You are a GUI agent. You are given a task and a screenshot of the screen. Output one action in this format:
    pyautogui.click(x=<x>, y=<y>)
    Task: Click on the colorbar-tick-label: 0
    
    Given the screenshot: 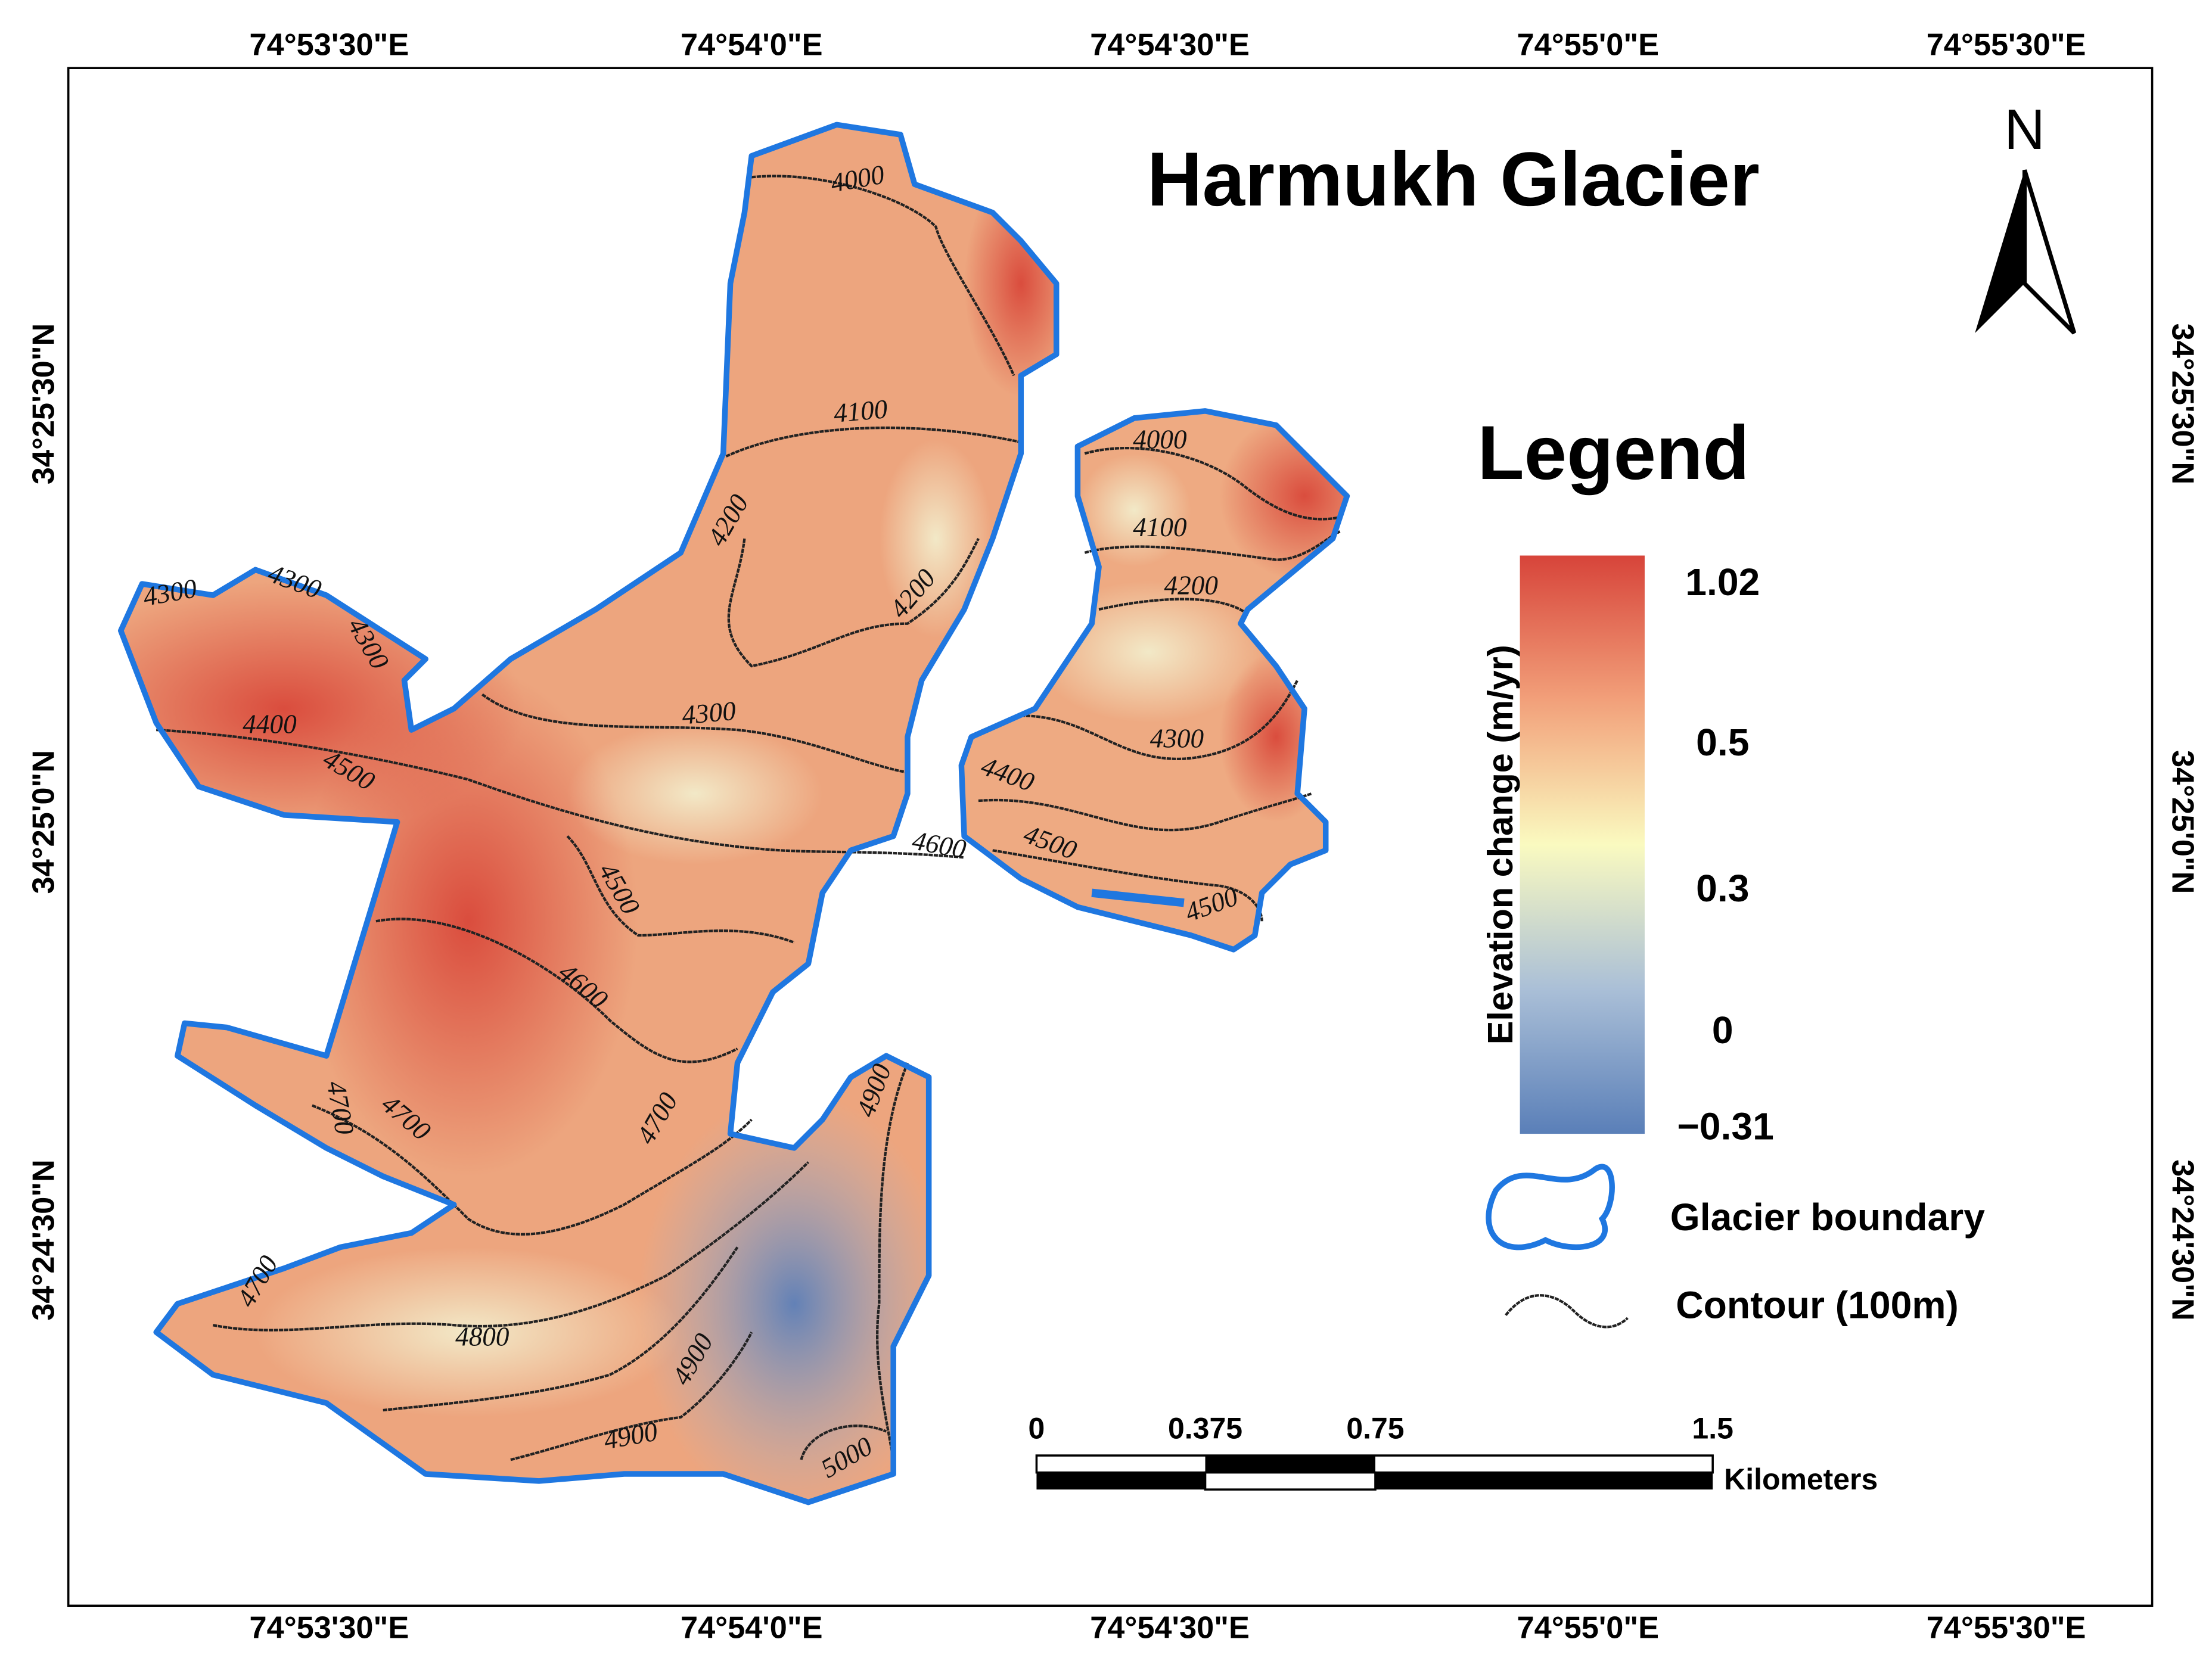 What is the action you would take?
    pyautogui.click(x=1722, y=1030)
    